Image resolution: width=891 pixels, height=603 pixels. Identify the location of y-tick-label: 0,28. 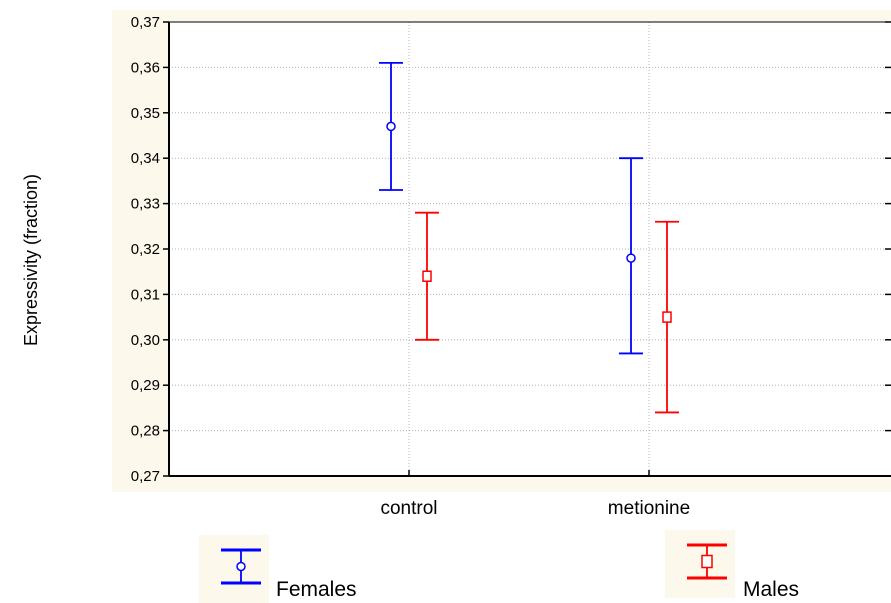
(145, 431).